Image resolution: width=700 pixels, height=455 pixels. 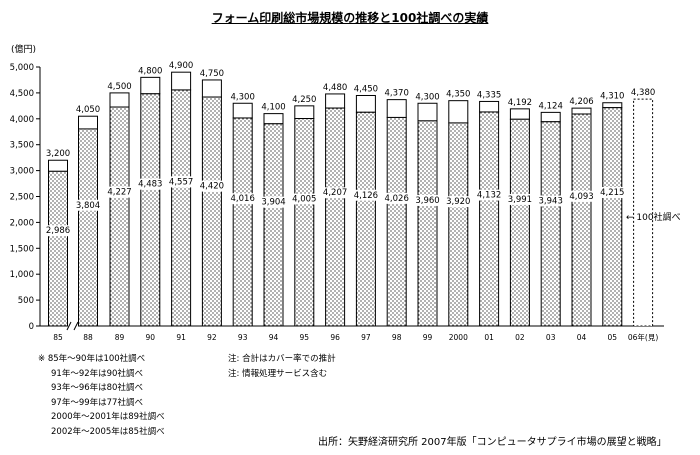 I want to click on x-tick-label: 93, so click(x=243, y=337).